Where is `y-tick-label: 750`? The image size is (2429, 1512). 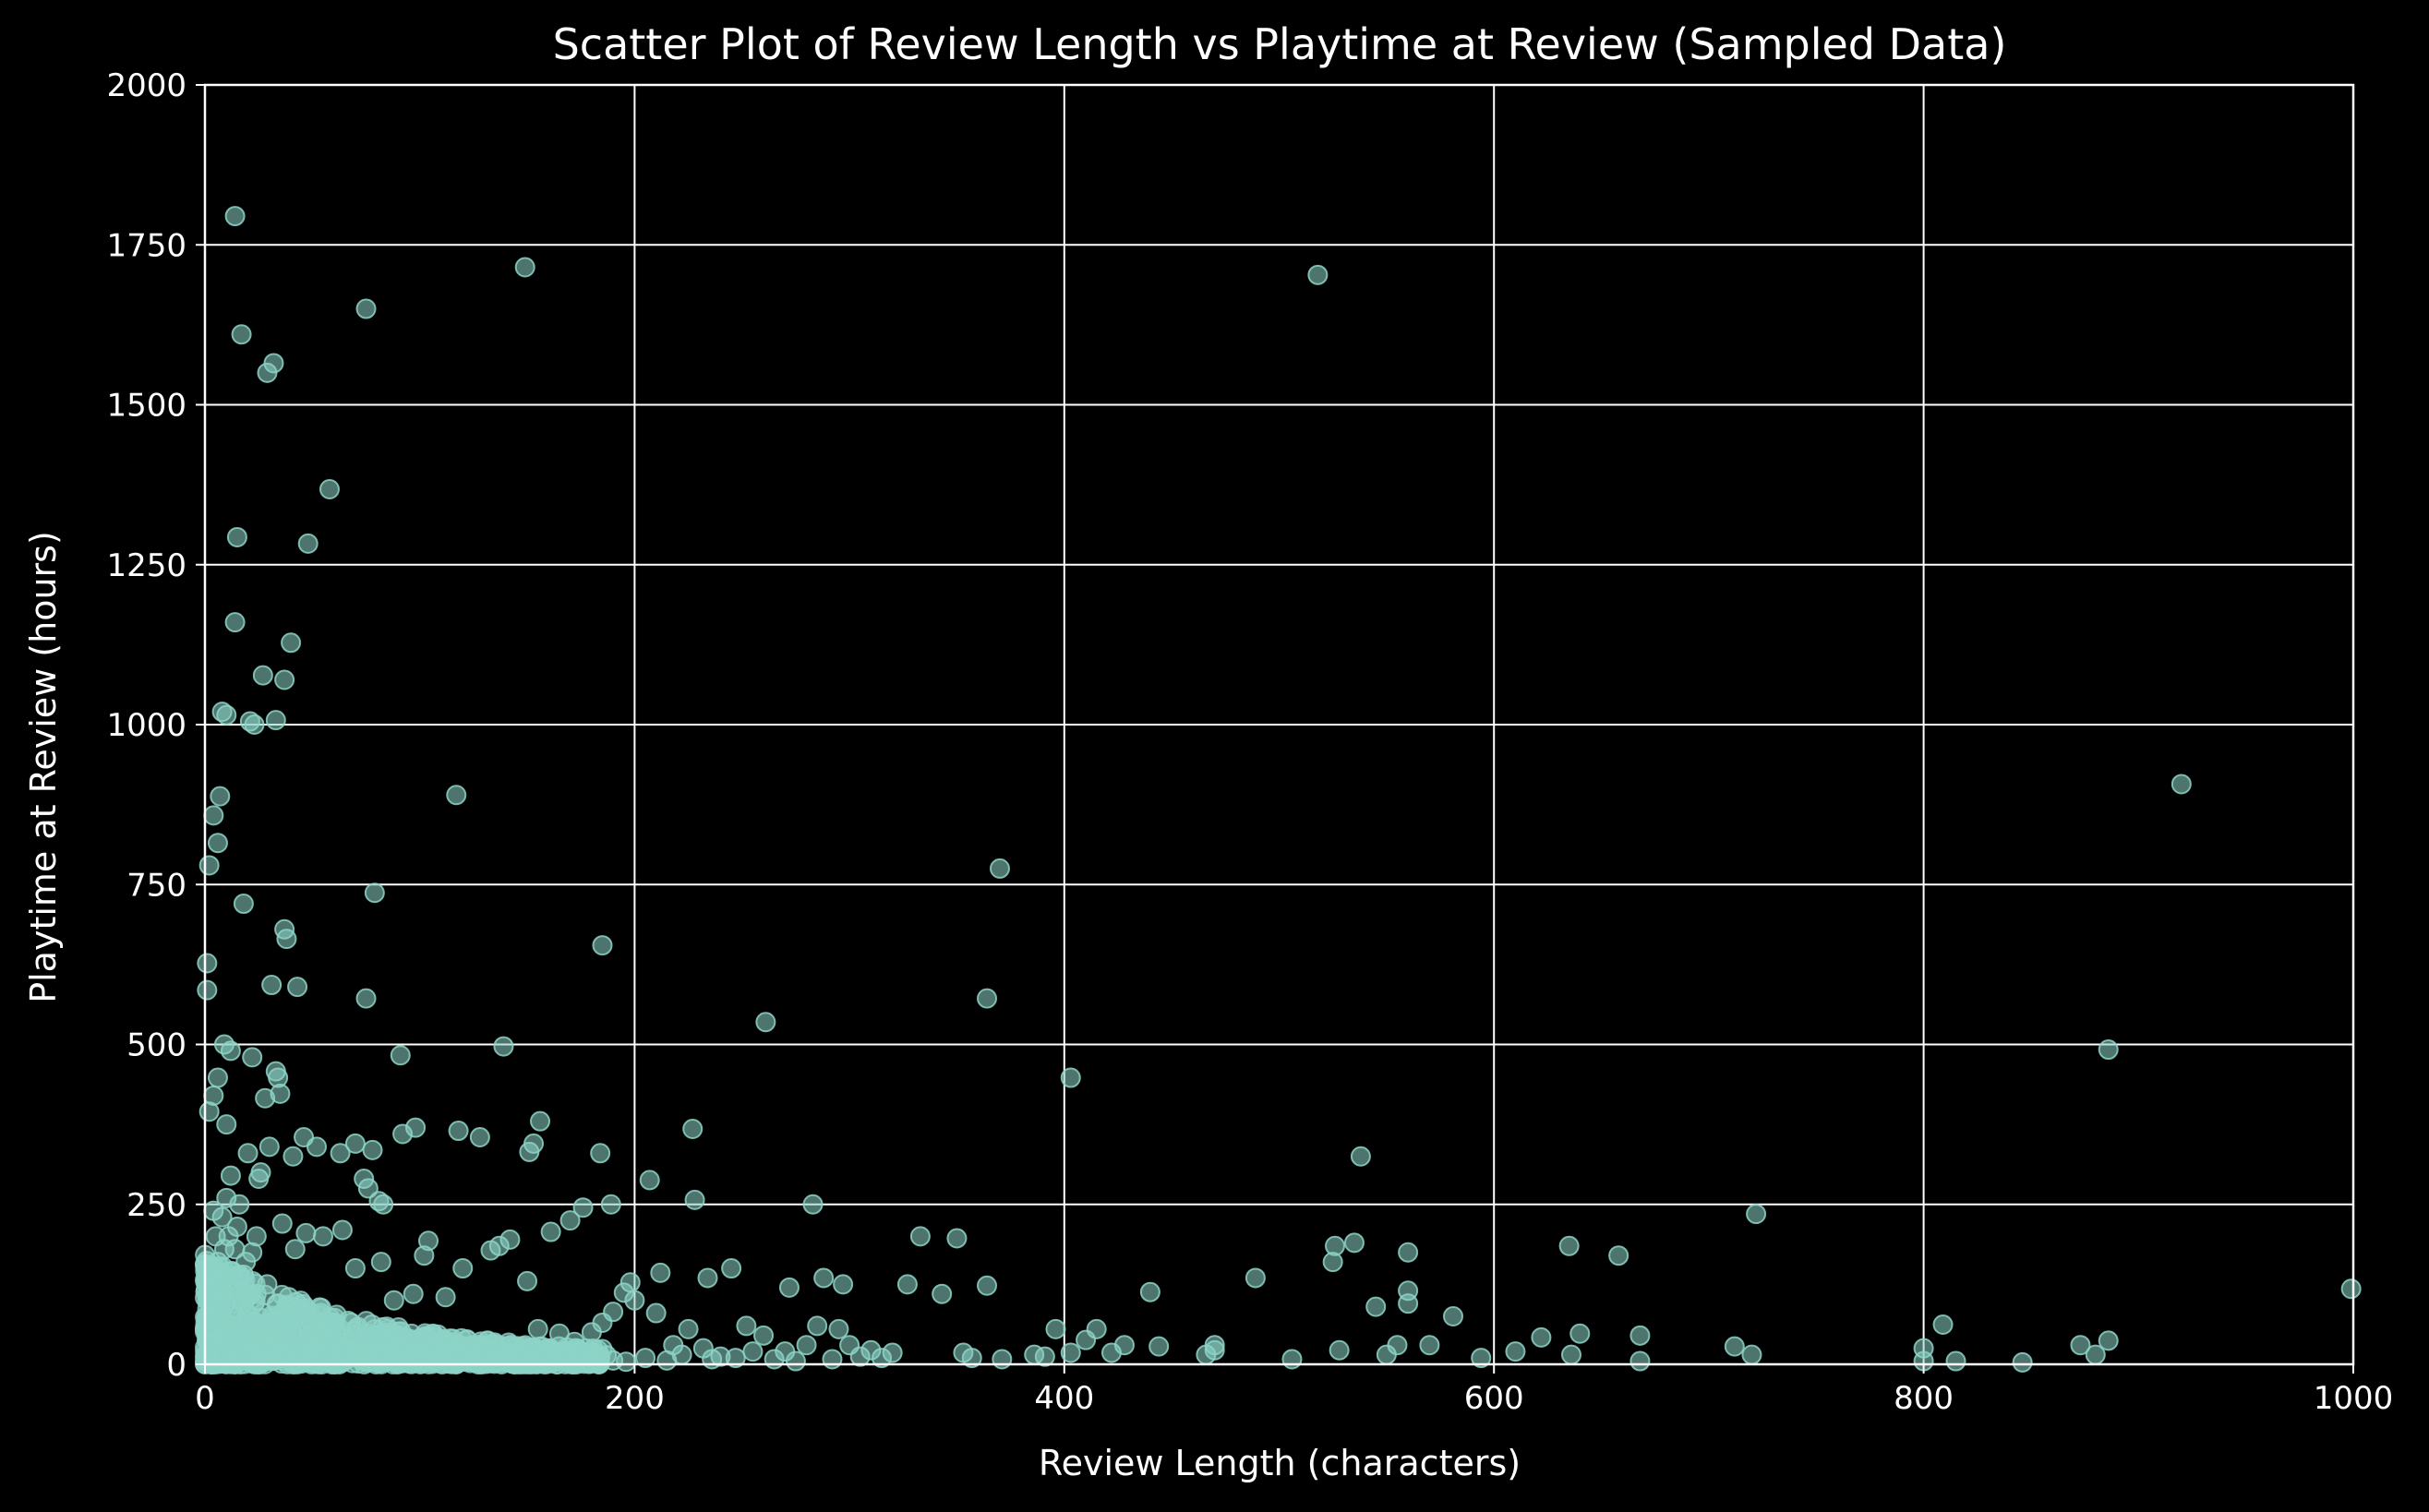 y-tick-label: 750 is located at coordinates (156, 885).